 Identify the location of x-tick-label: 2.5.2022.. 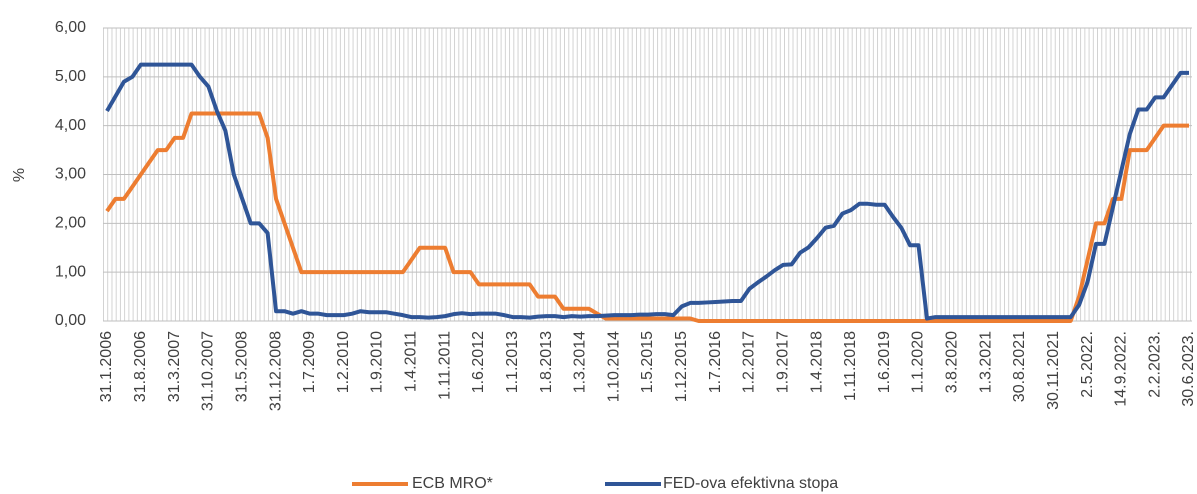
(1087, 364).